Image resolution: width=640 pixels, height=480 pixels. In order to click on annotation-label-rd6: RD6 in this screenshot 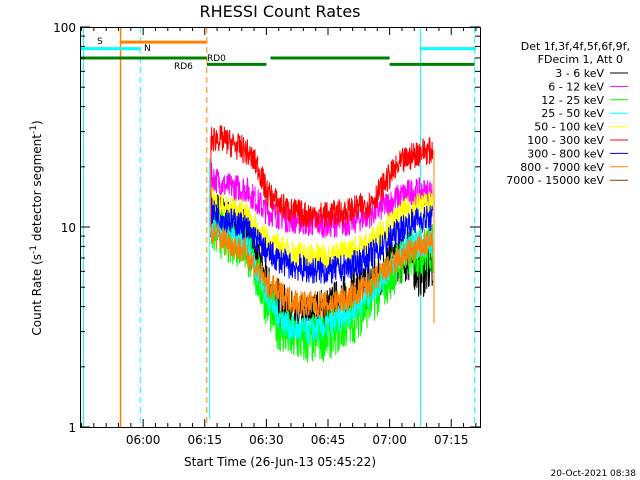, I will do `click(183, 67)`.